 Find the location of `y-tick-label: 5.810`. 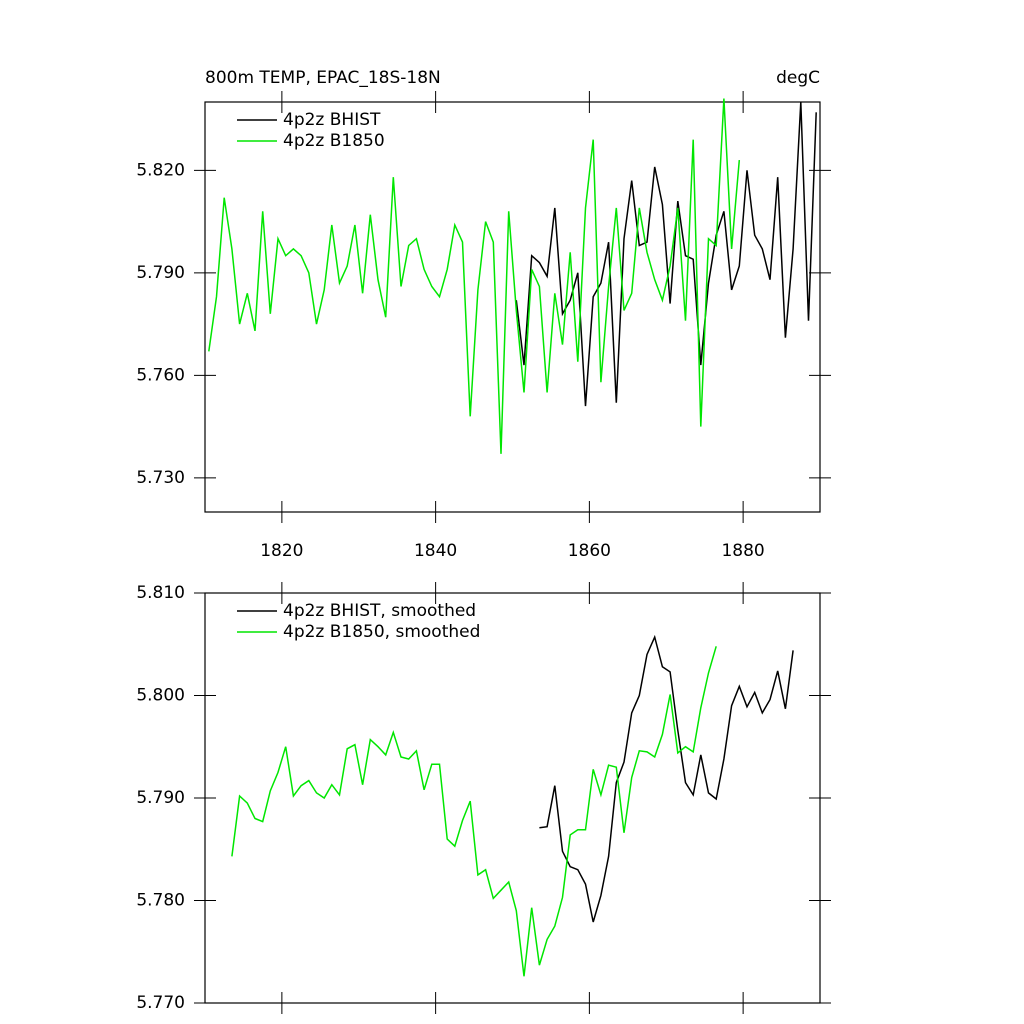

y-tick-label: 5.810 is located at coordinates (160, 593).